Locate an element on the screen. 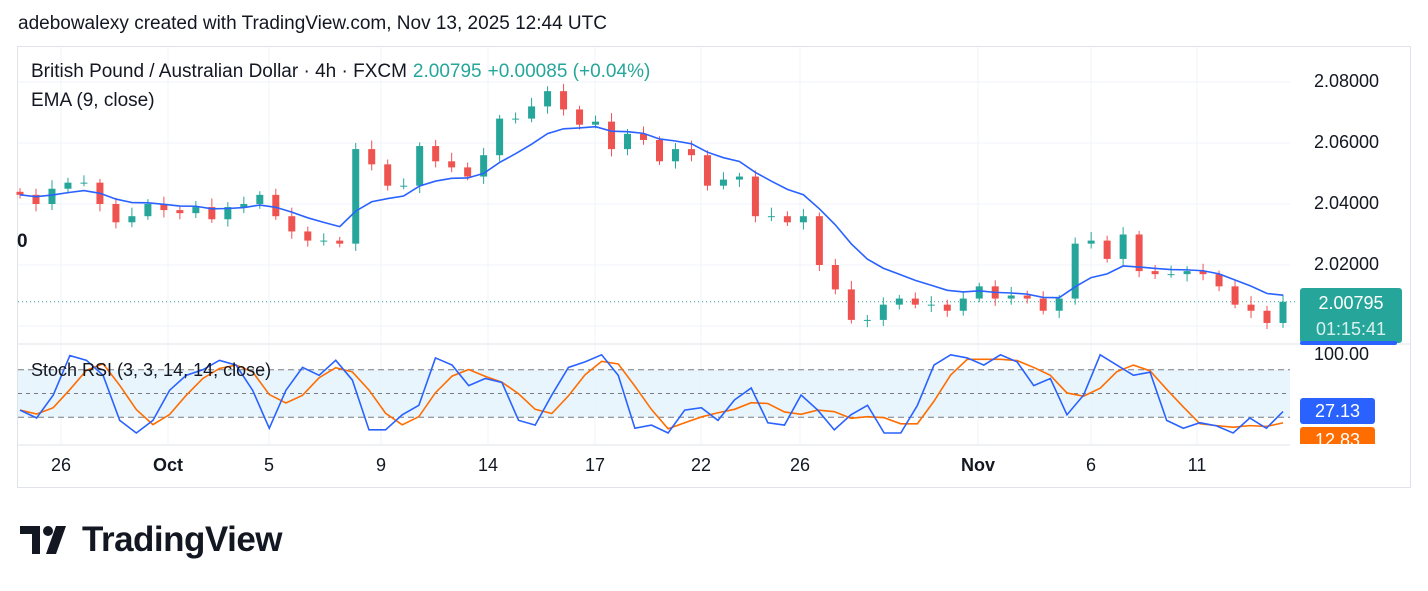 This screenshot has width=1428, height=591. stoch-band is located at coordinates (654, 393).